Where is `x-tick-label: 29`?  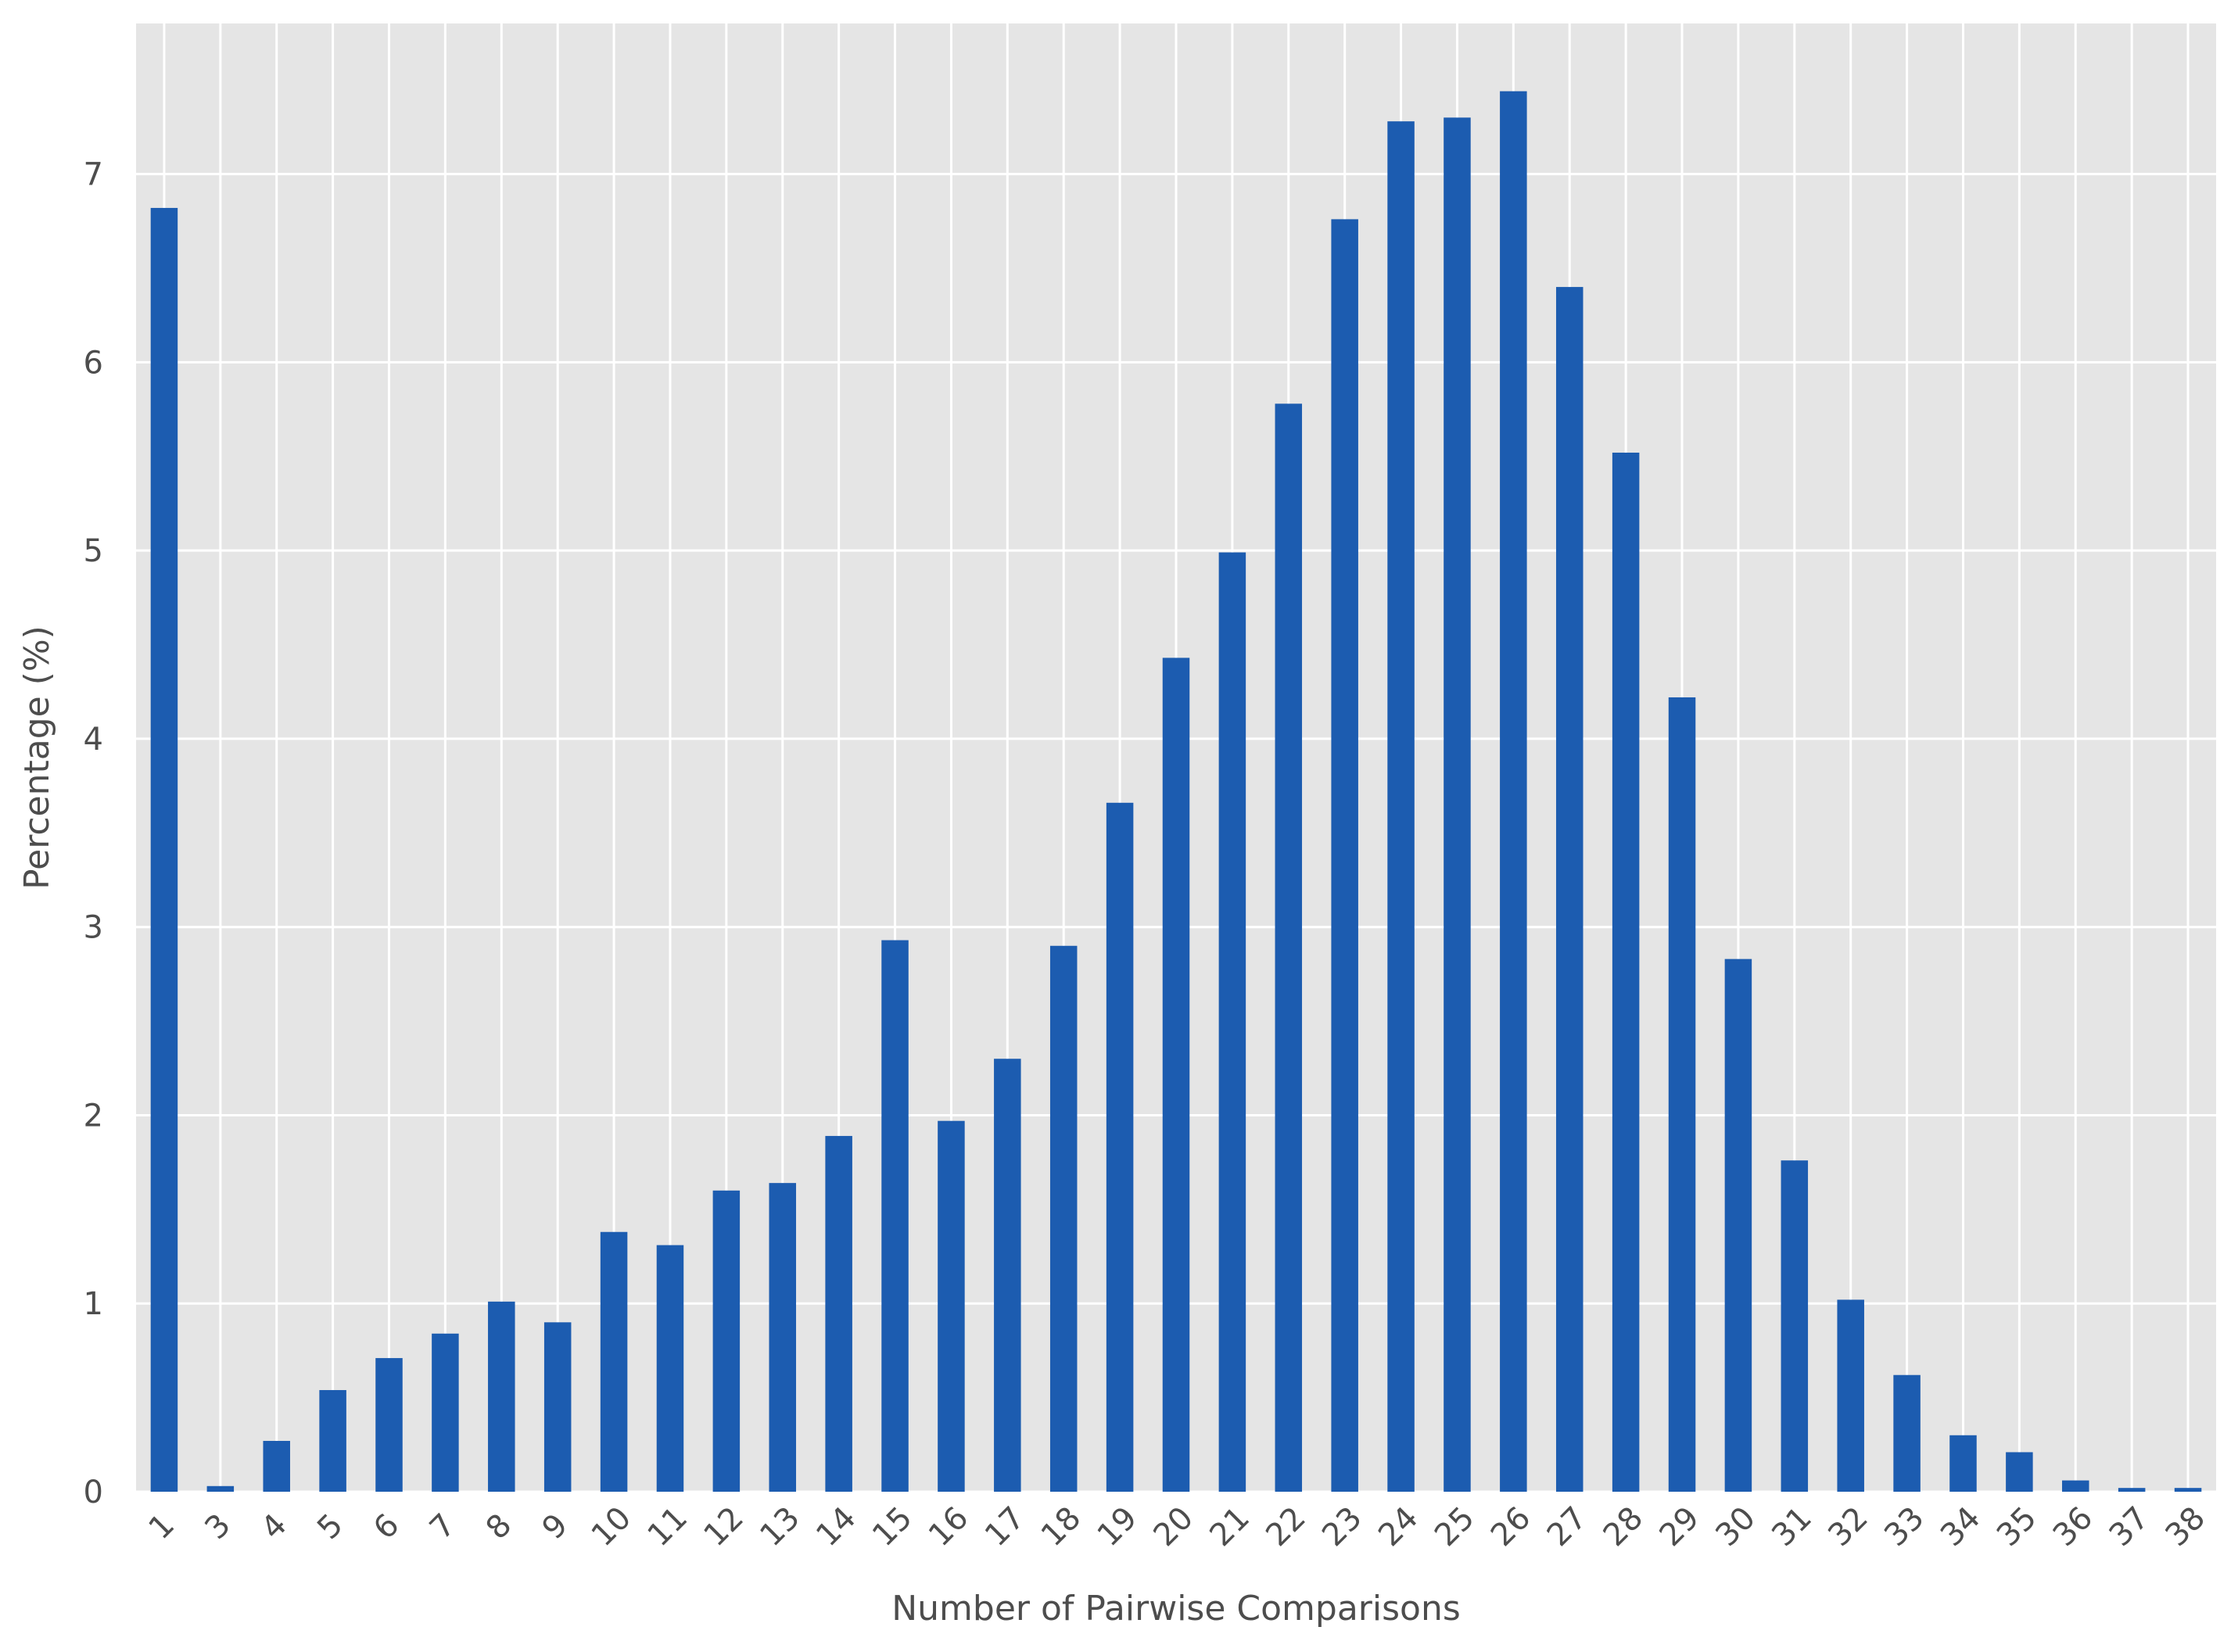
x-tick-label: 29 is located at coordinates (1680, 1527).